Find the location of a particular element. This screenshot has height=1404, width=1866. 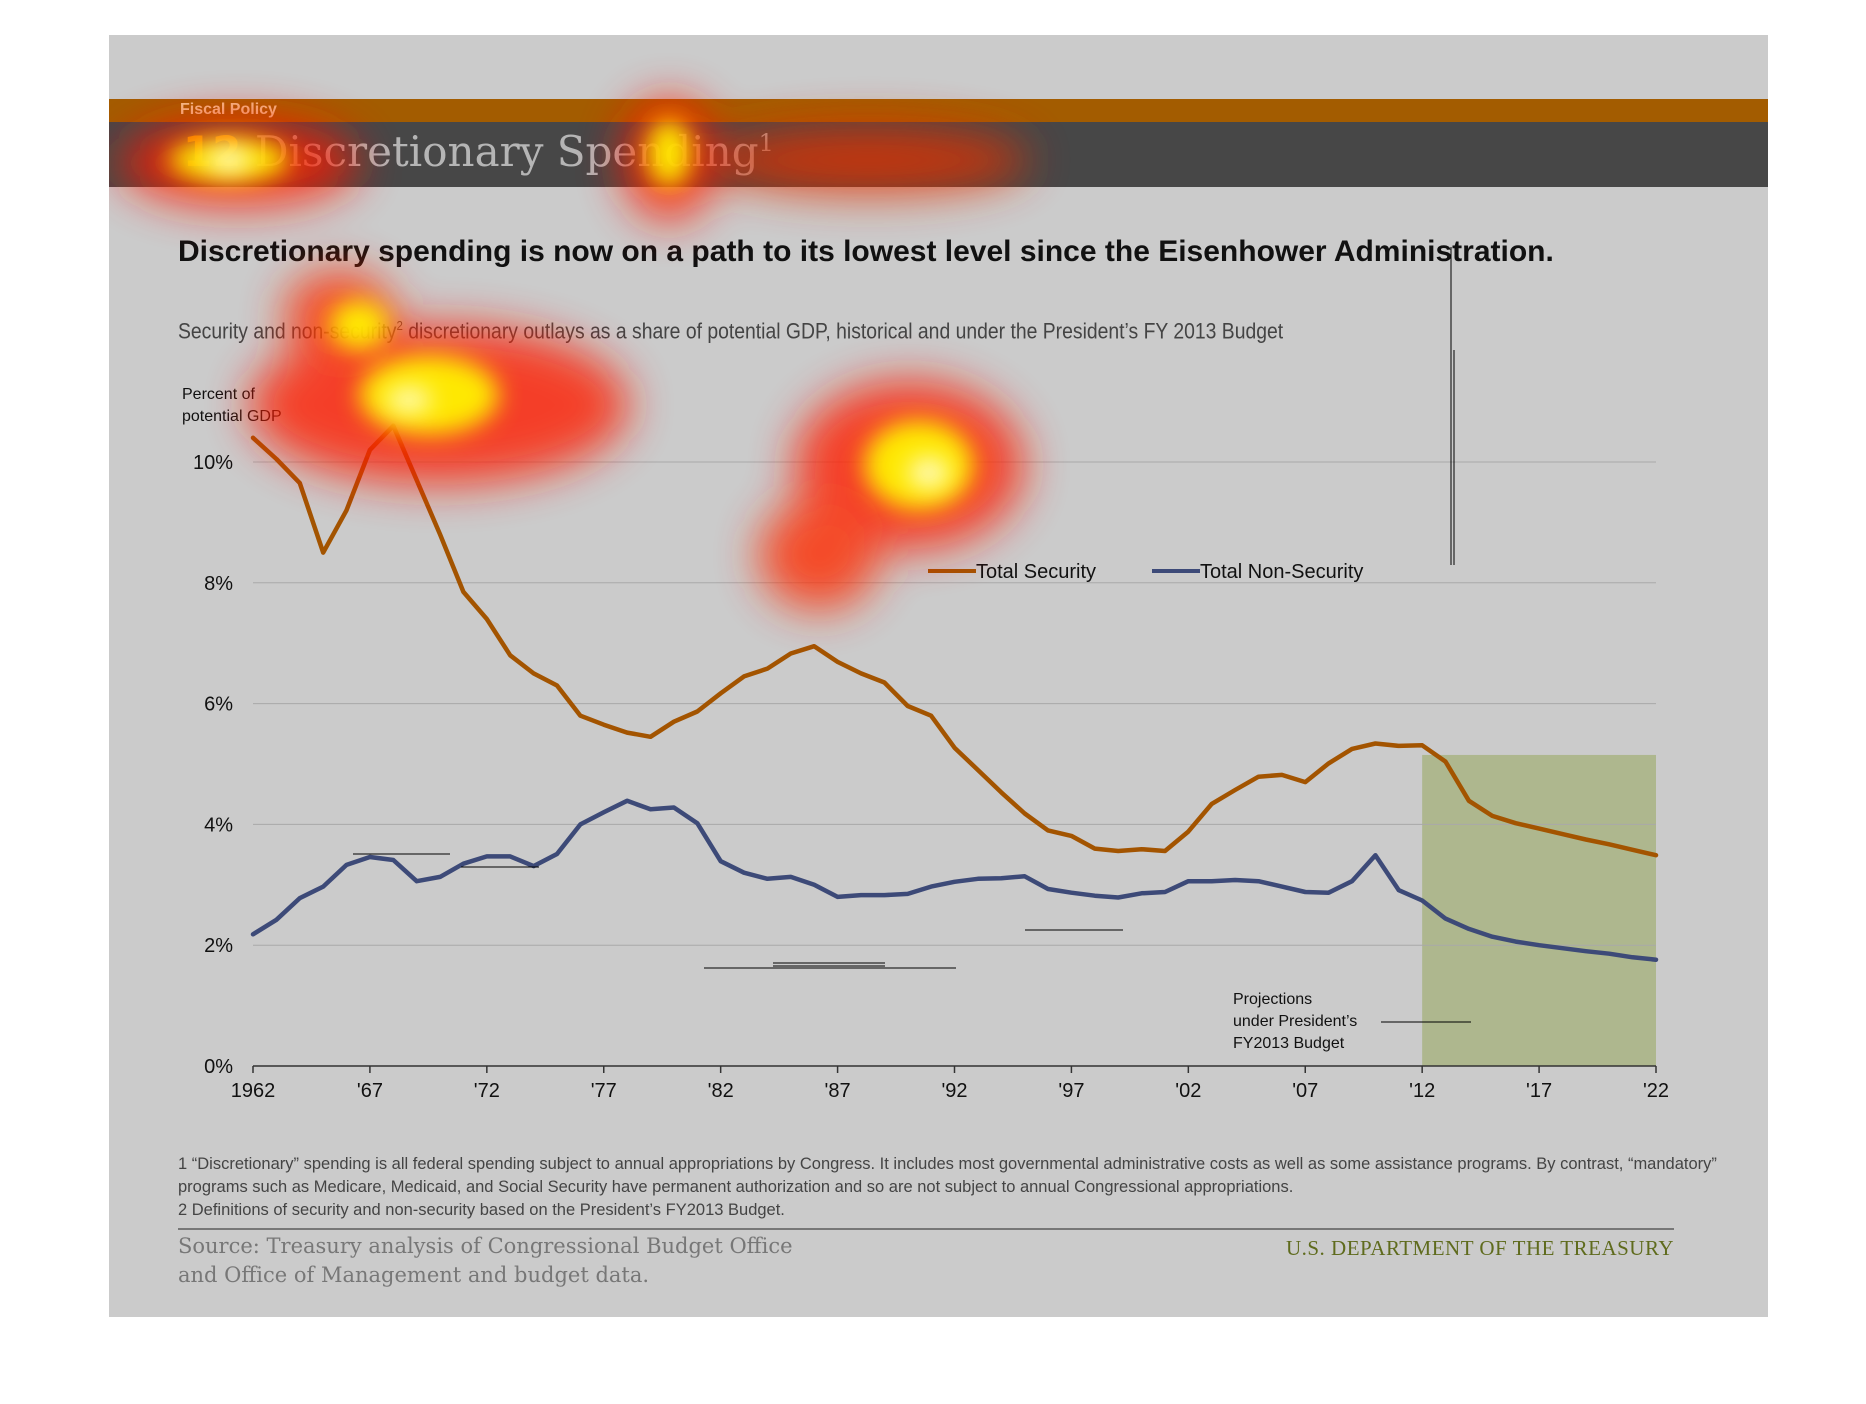

y-tick-label: 6% is located at coordinates (218, 705).